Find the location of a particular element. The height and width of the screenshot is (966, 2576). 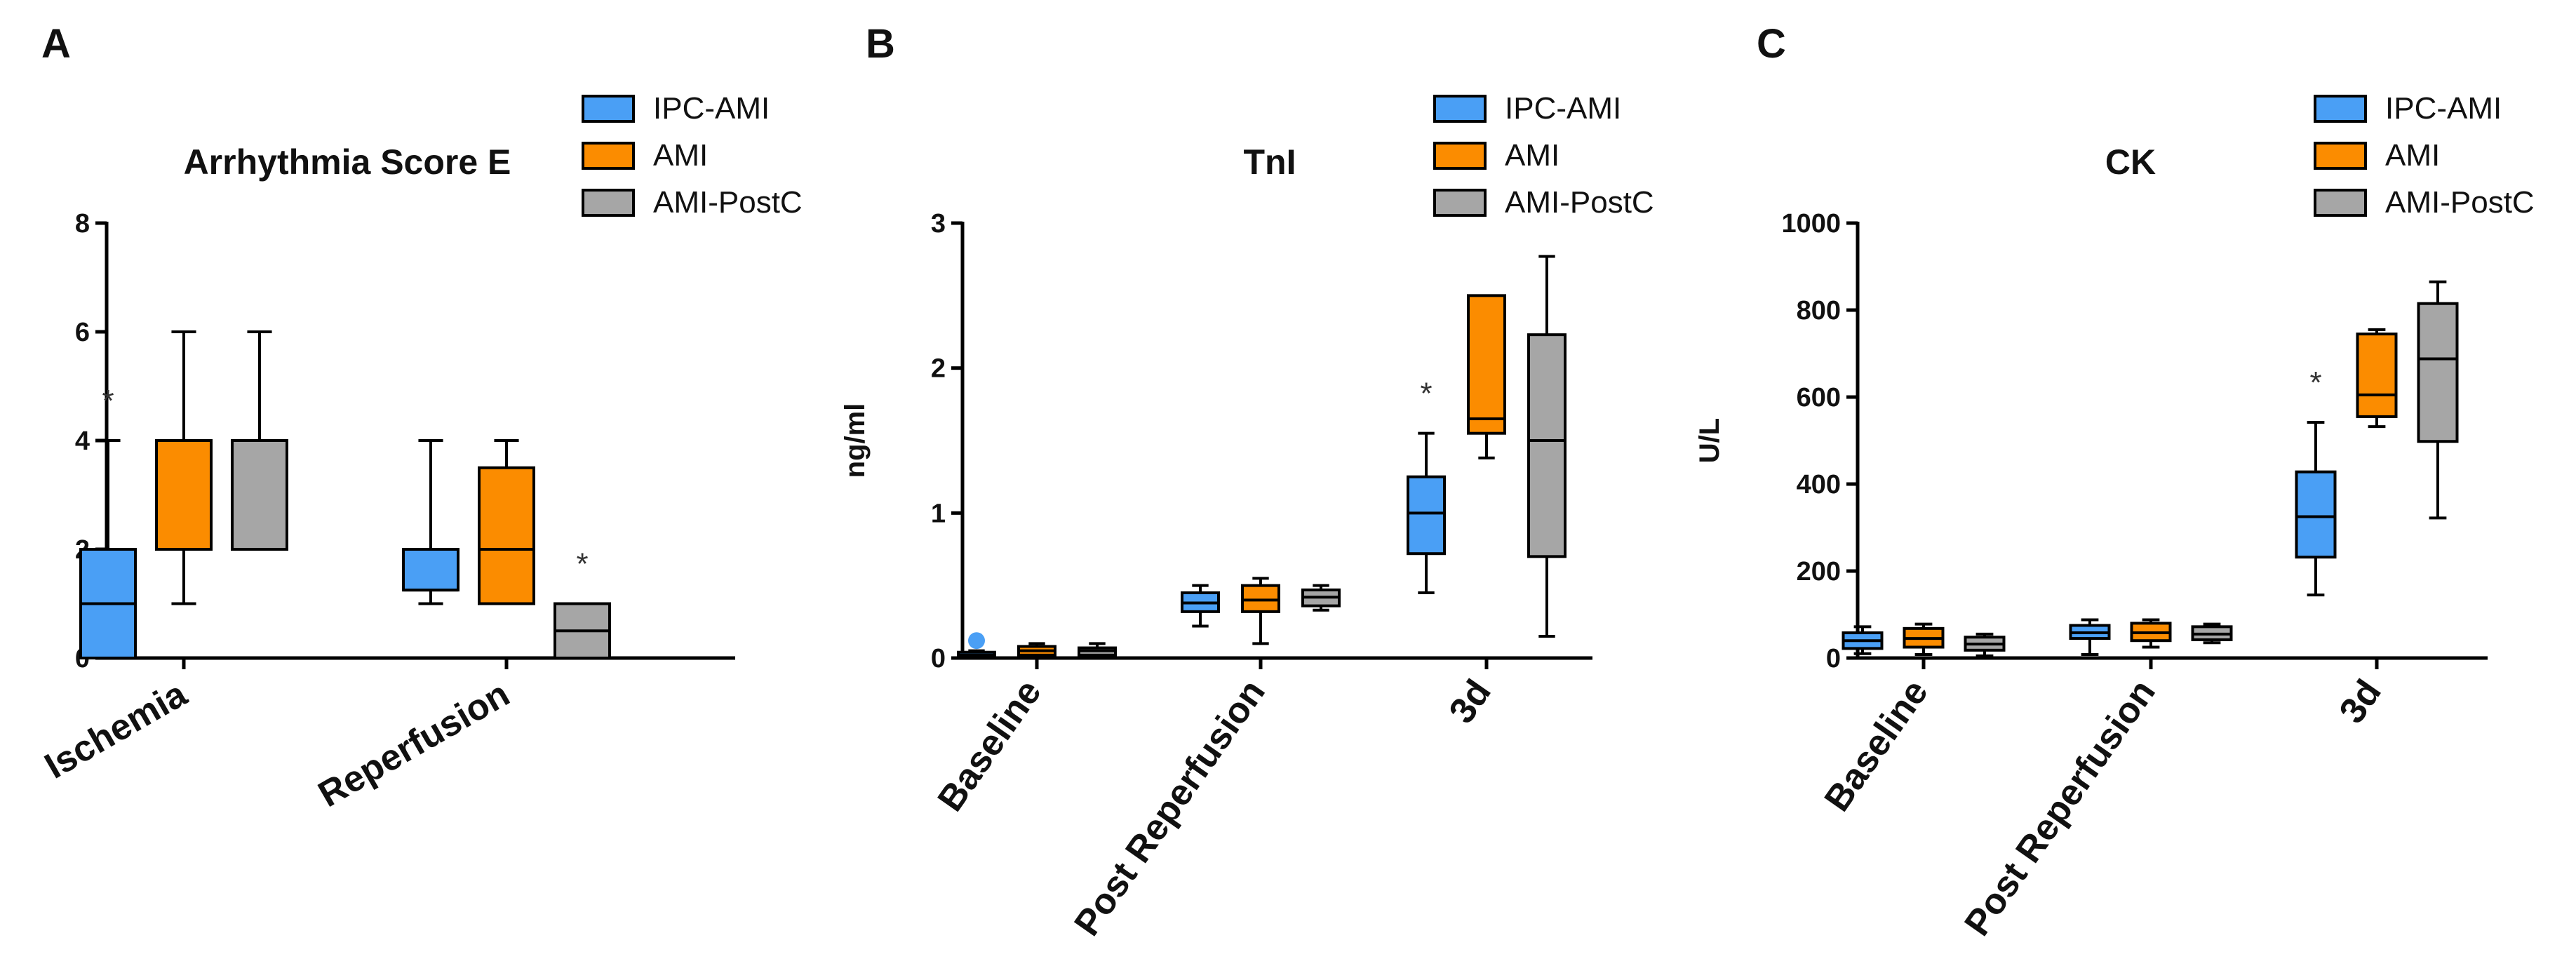

y-axis-label: ng/ml is located at coordinates (855, 440).